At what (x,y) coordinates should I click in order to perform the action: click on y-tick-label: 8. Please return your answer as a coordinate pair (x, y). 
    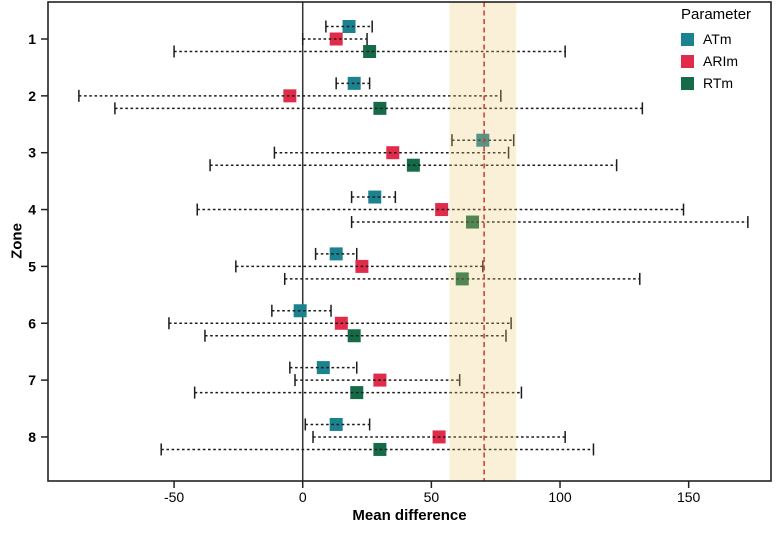
    Looking at the image, I should click on (32, 437).